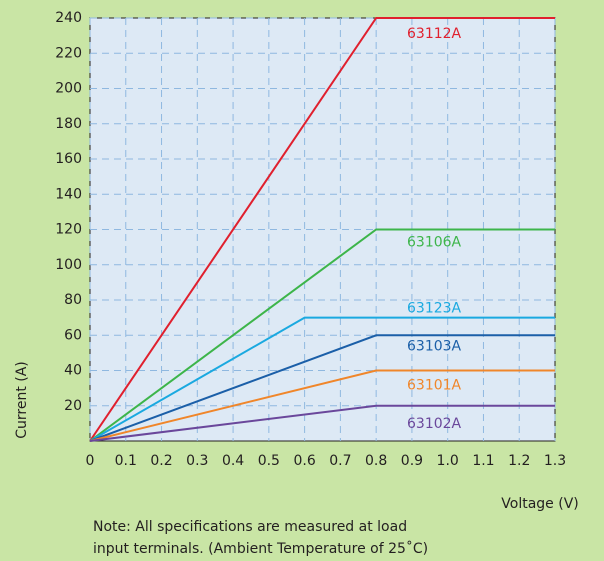  I want to click on y-tick-label: 180, so click(68, 124).